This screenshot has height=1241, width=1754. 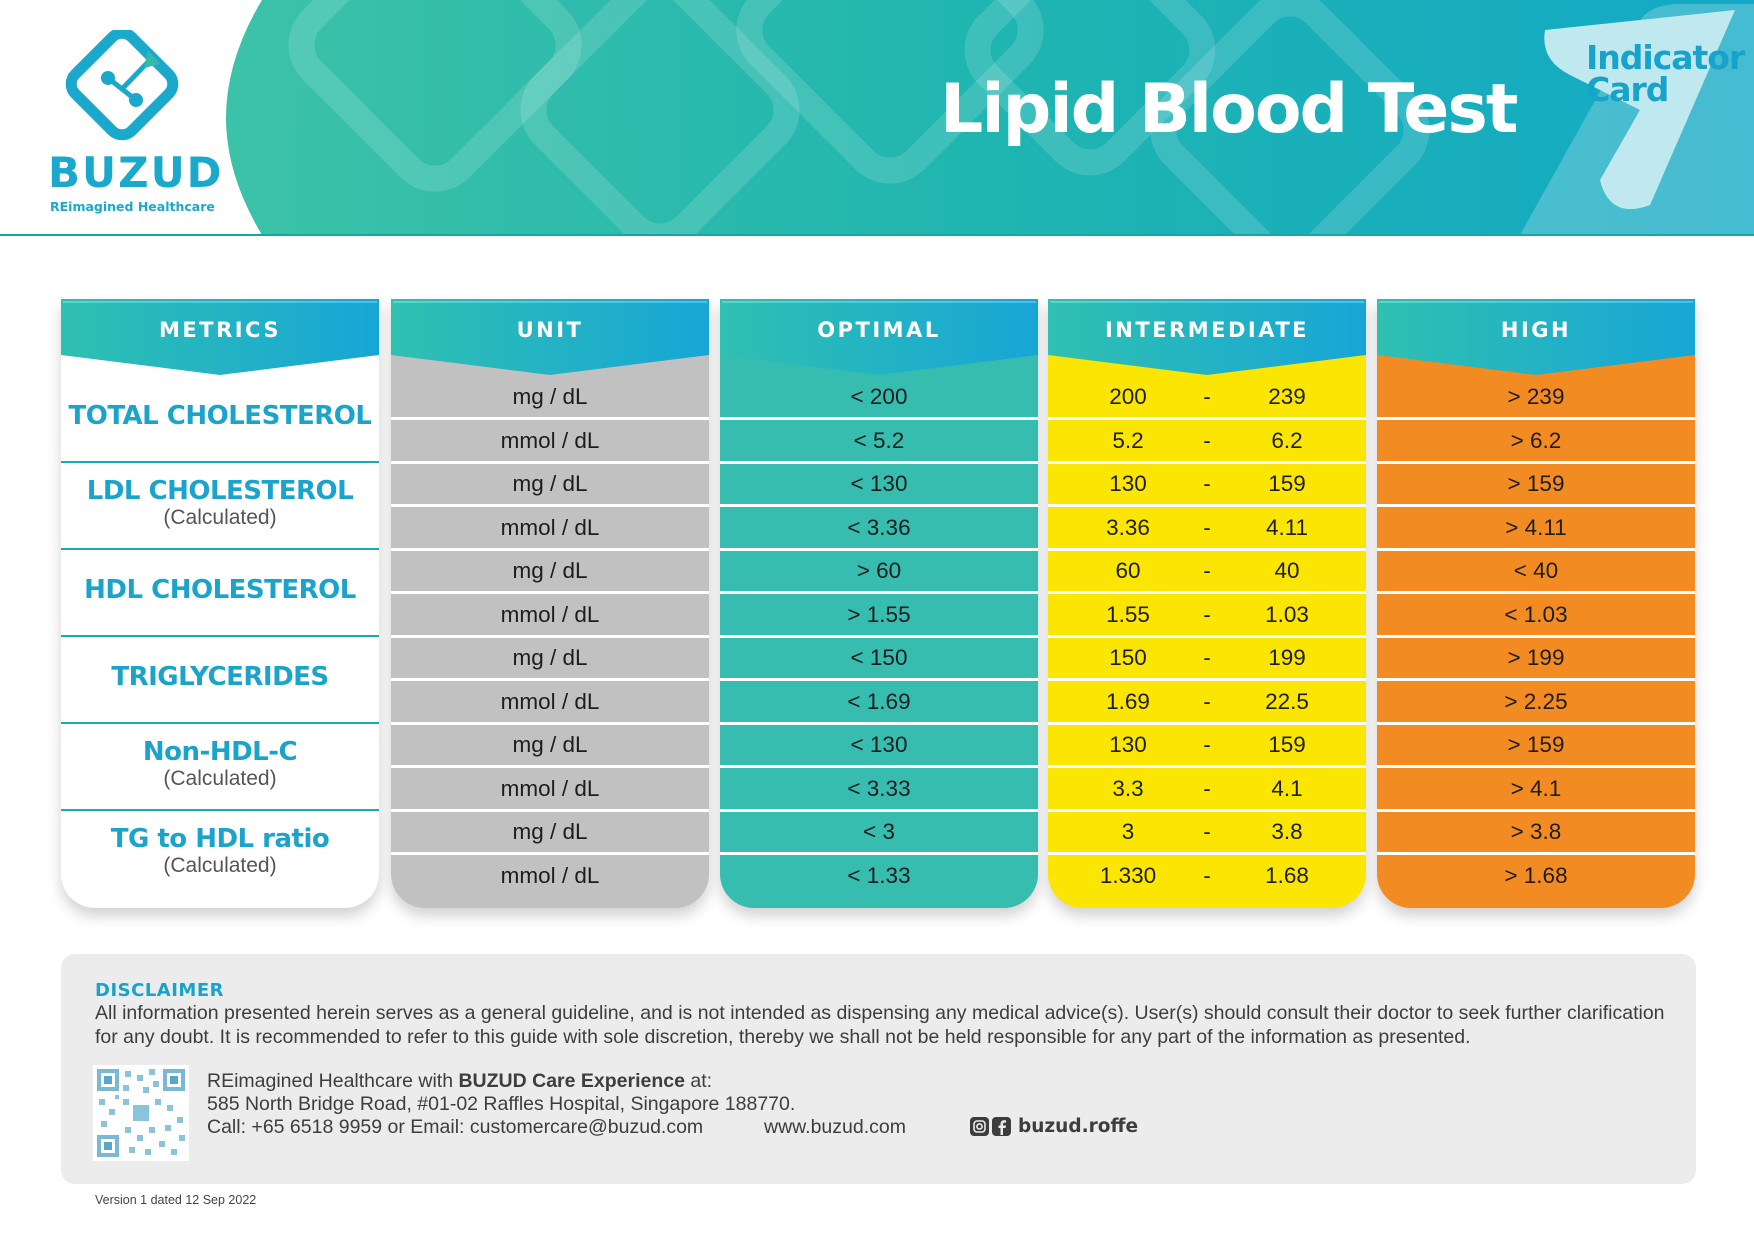 I want to click on intermediate-high: 239, so click(x=1287, y=396).